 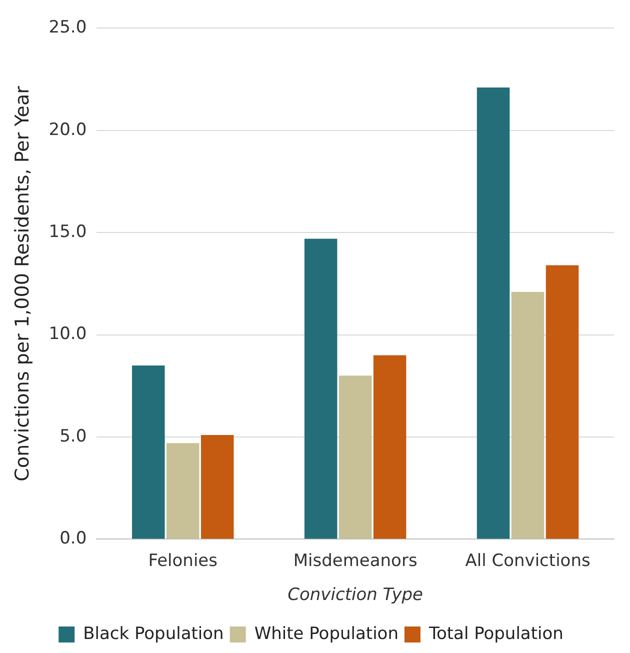 What do you see at coordinates (67, 334) in the screenshot?
I see `y-tick-label: 10.0` at bounding box center [67, 334].